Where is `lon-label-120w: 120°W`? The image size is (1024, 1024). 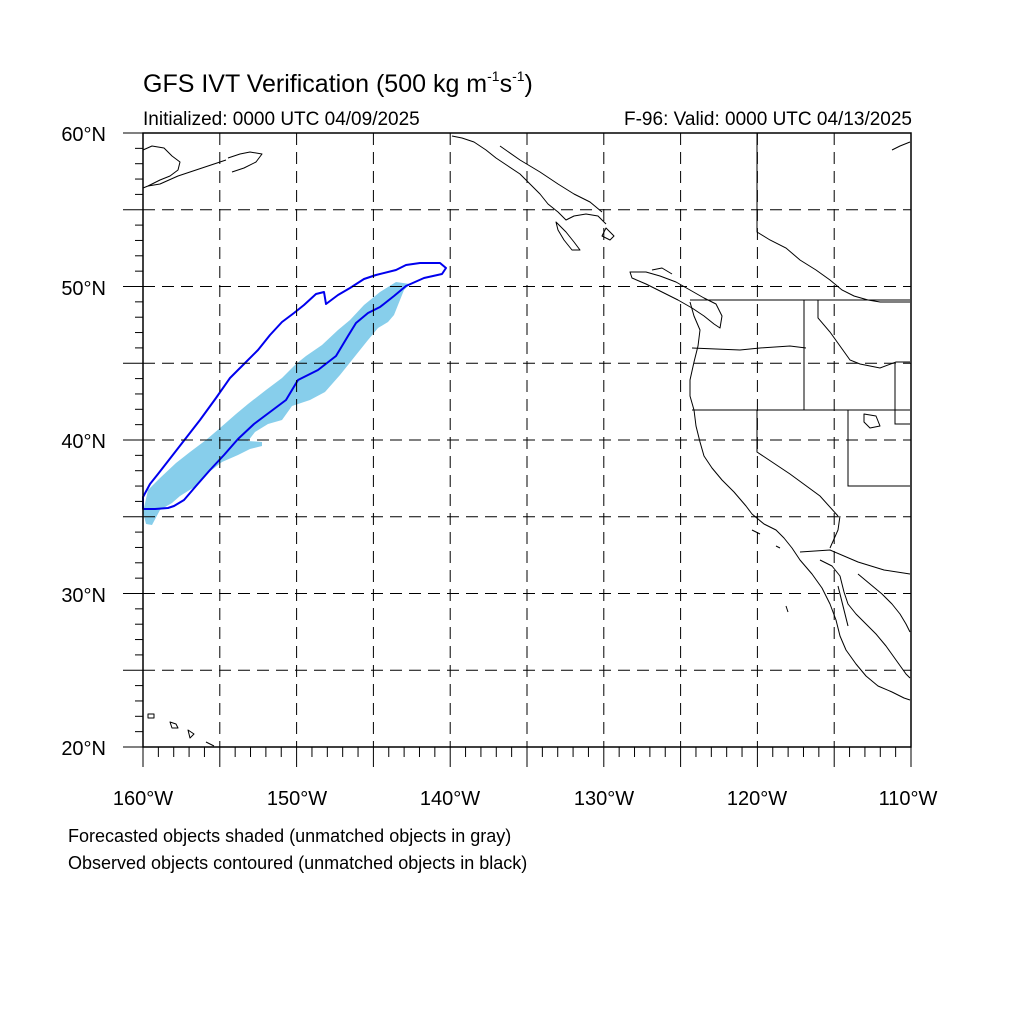 lon-label-120w: 120°W is located at coordinates (757, 799).